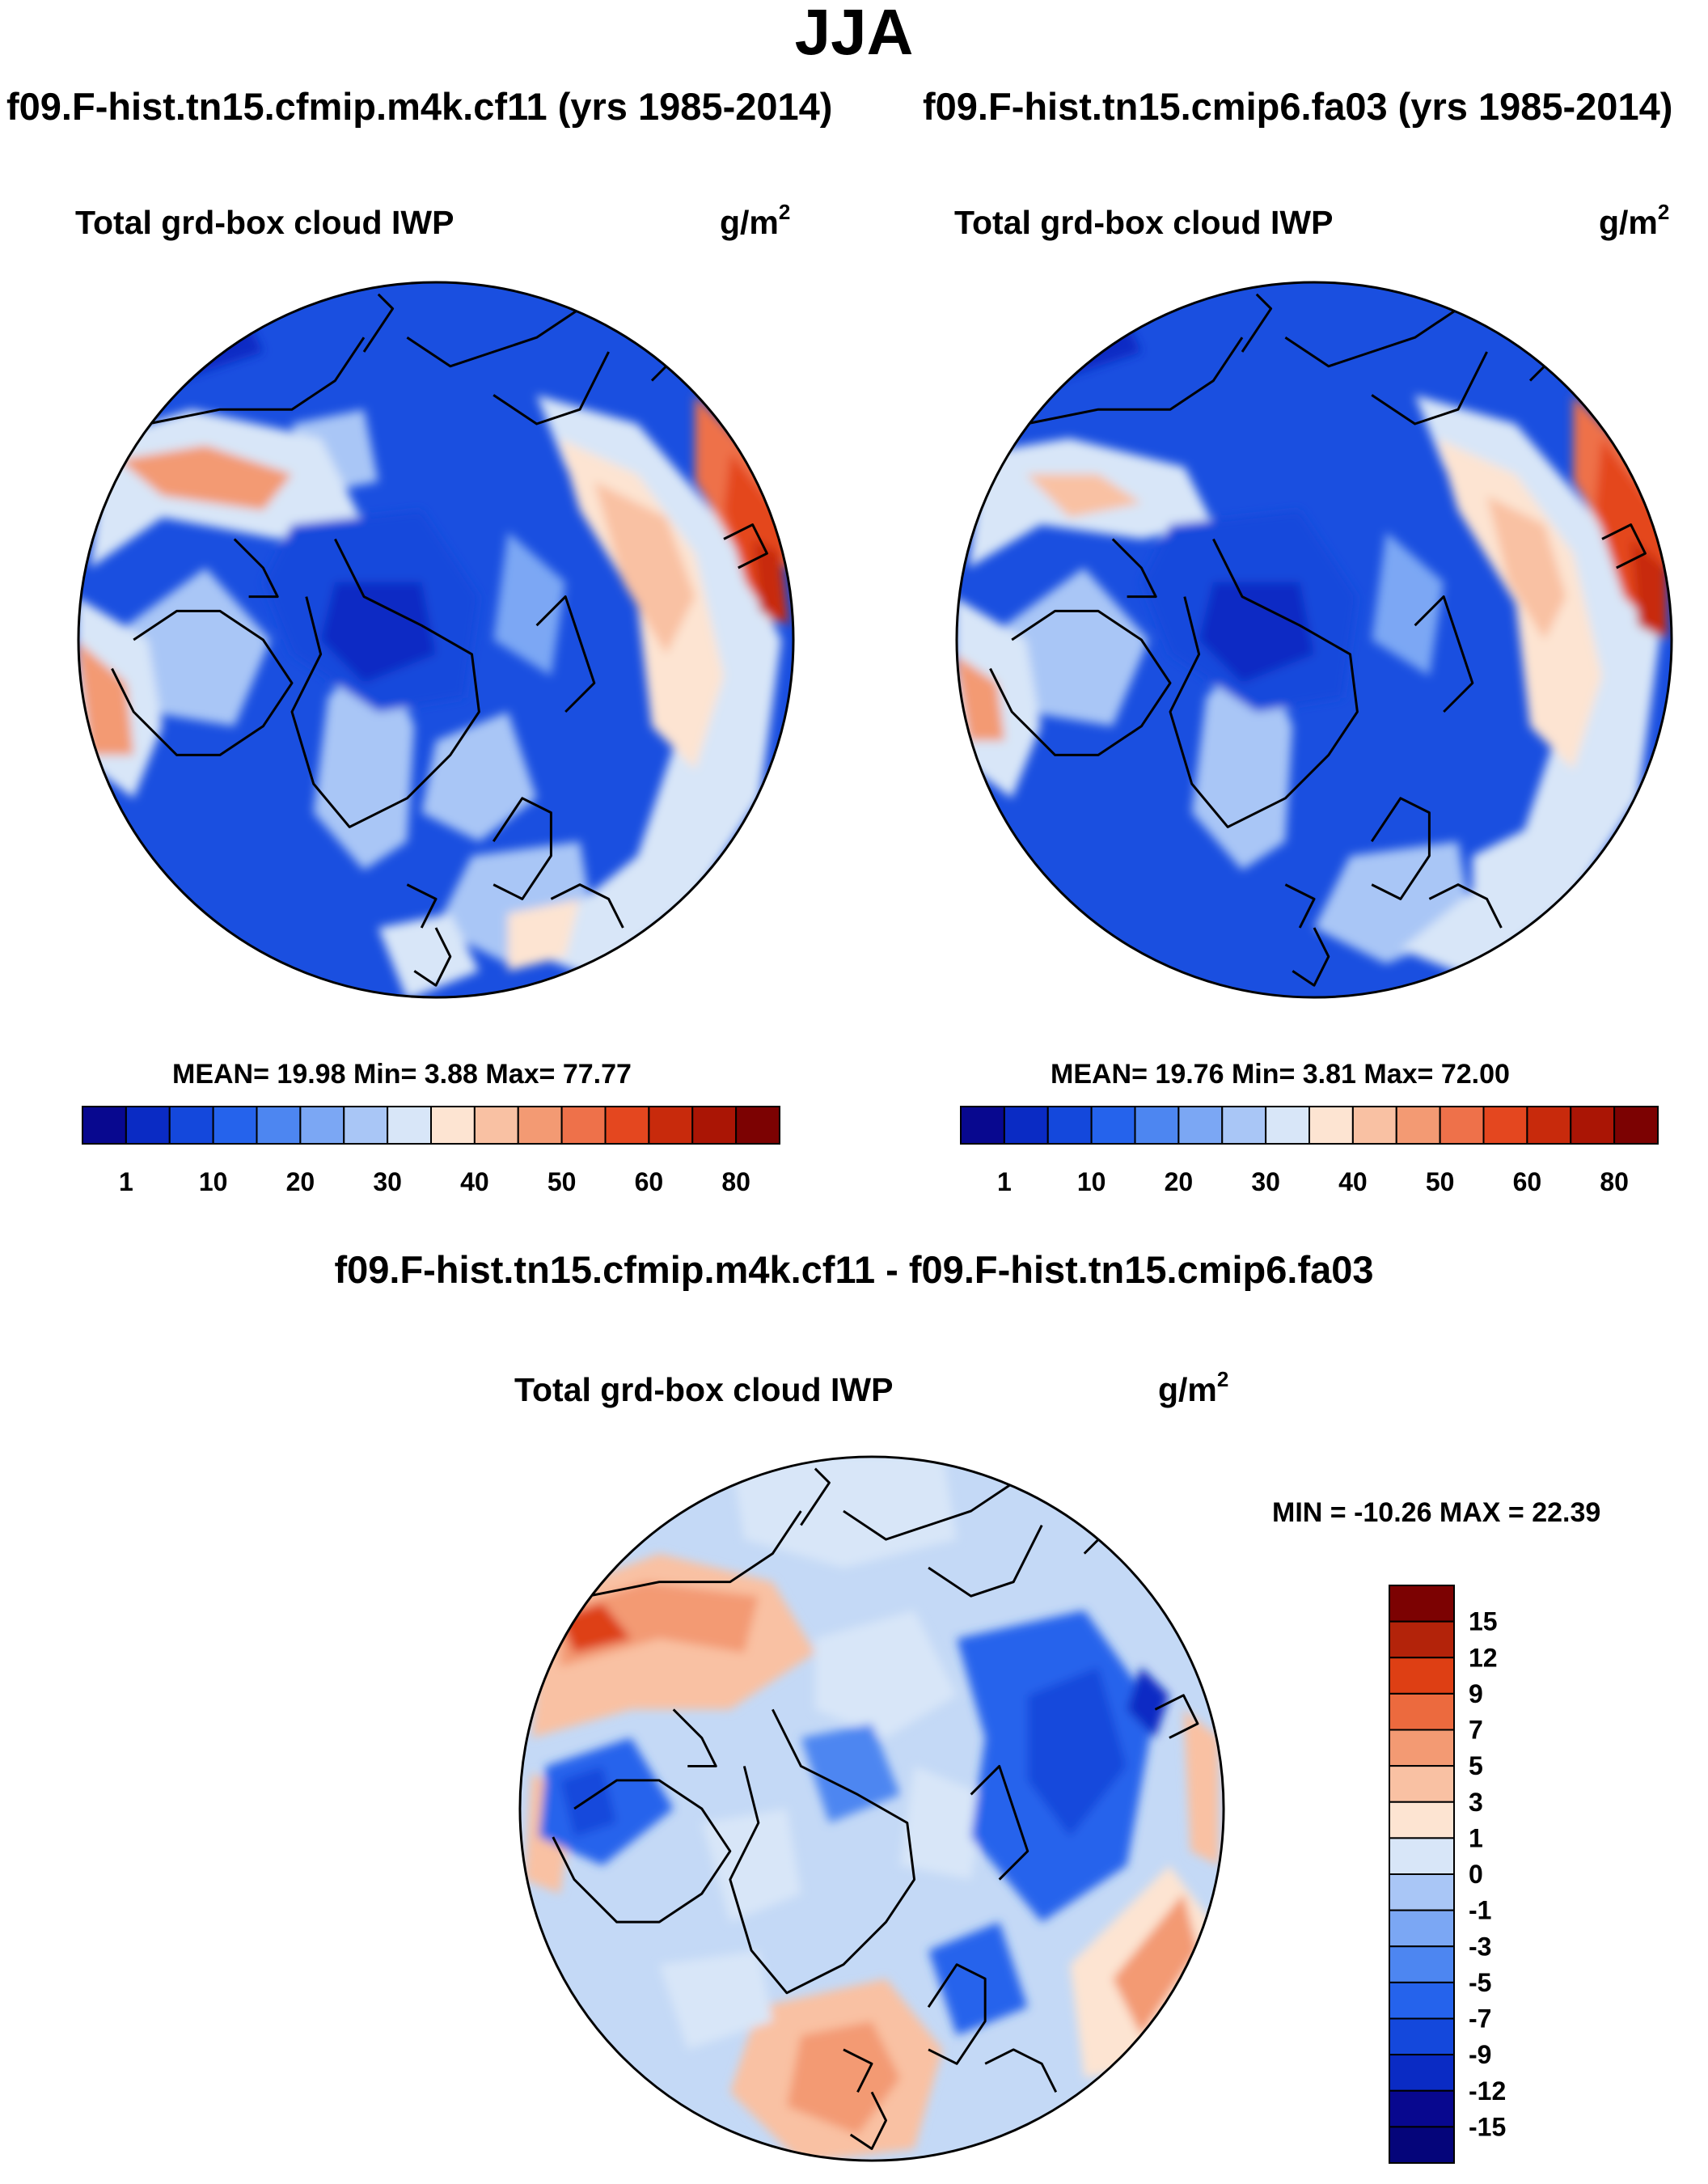  I want to click on left-variable-label: Total grd-box cloud IWP, so click(264, 223).